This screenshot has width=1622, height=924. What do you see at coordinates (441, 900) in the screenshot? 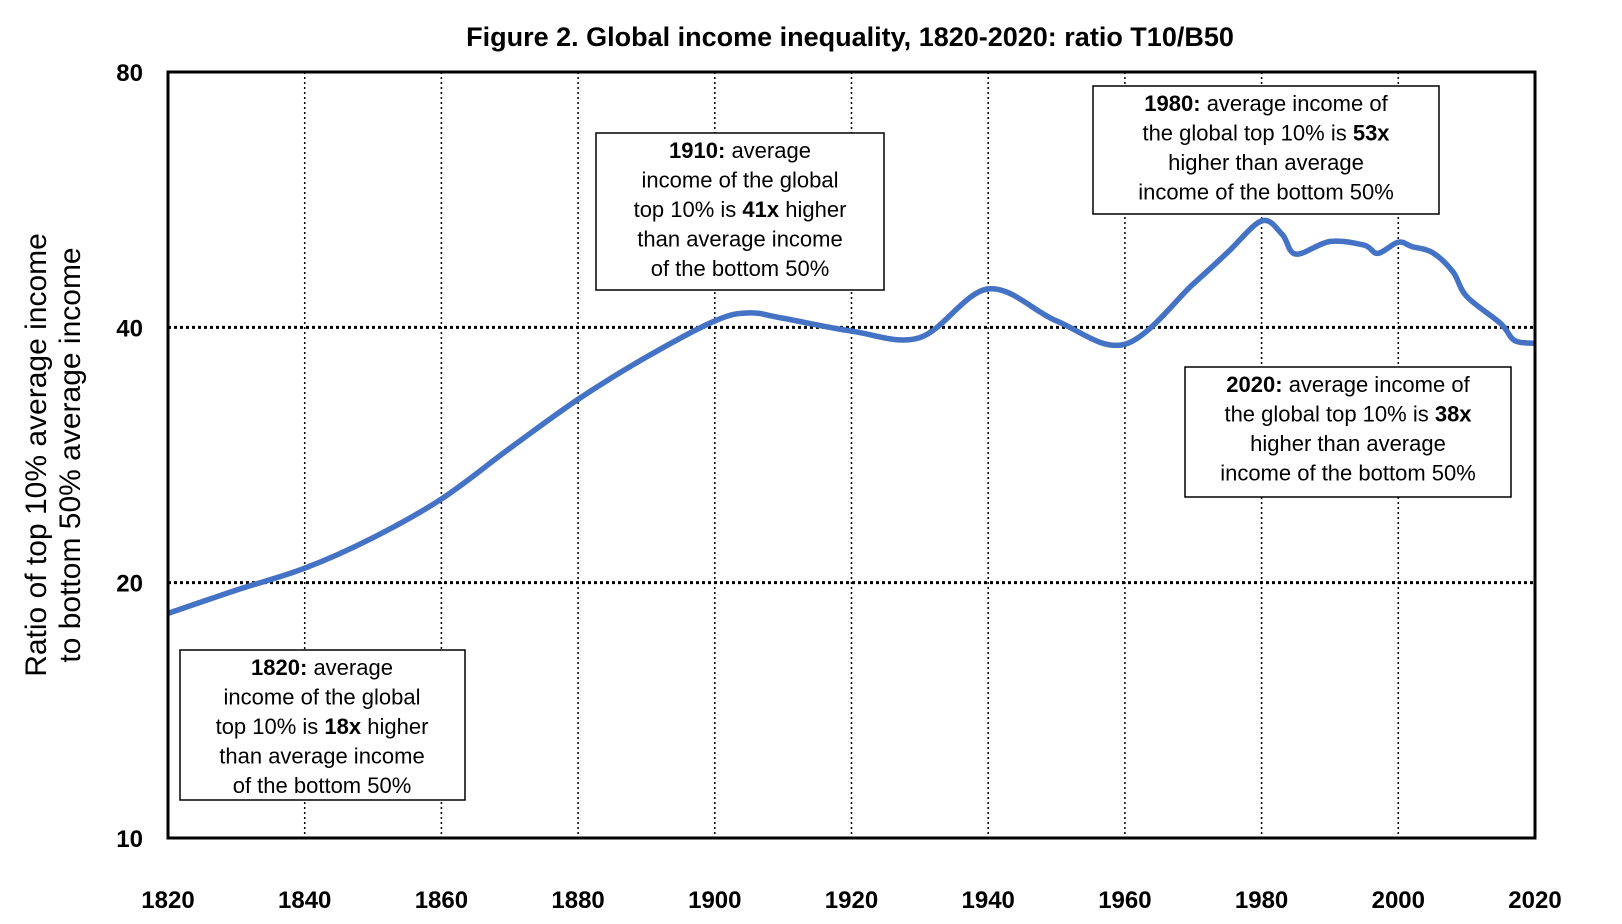
I see `x-tick-label: 1860` at bounding box center [441, 900].